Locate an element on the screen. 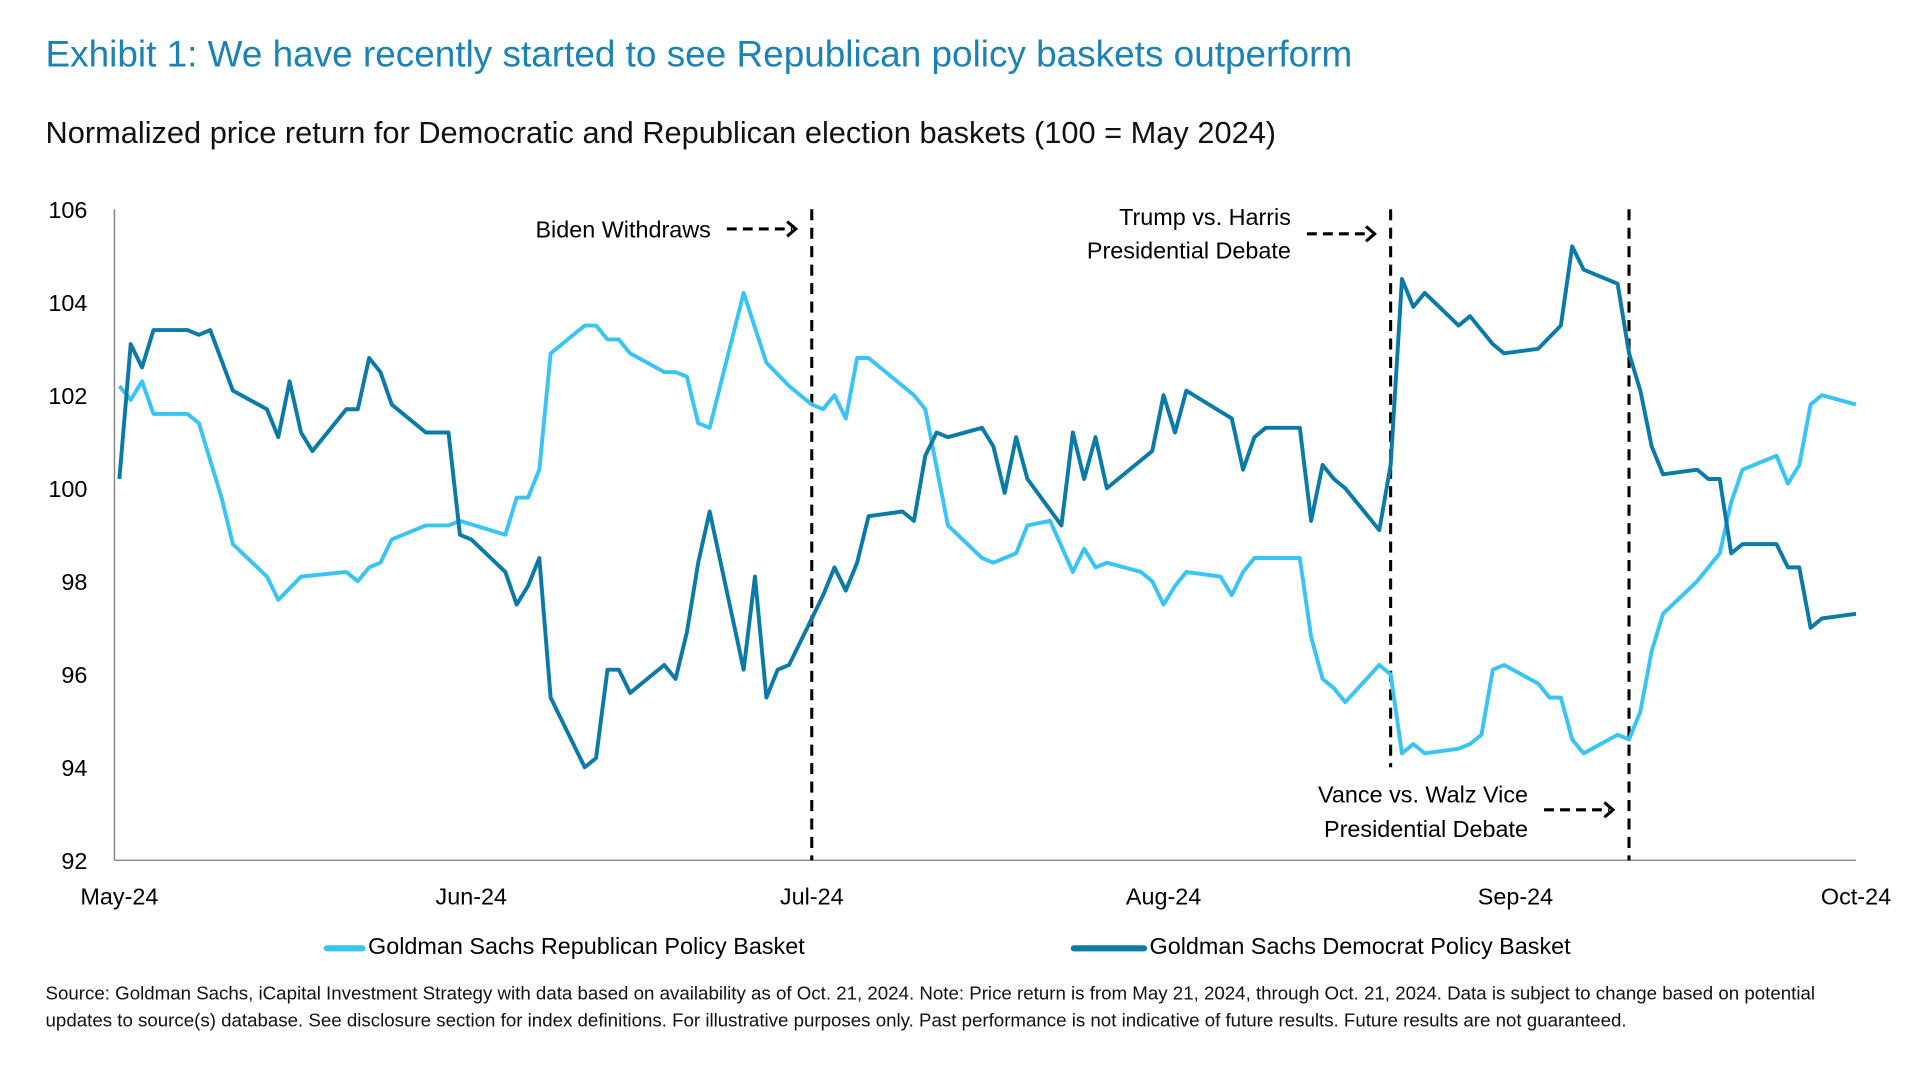 This screenshot has width=1920, height=1081. y-tick-label: 96 is located at coordinates (74, 675).